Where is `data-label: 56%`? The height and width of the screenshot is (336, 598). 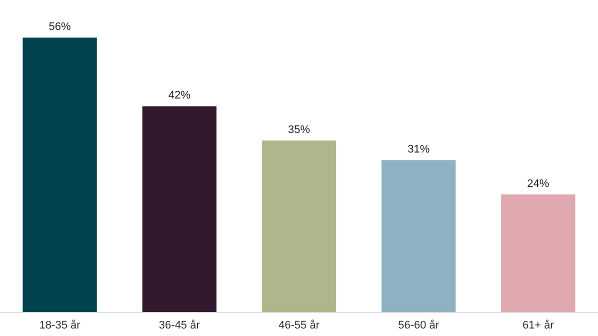 data-label: 56% is located at coordinates (60, 27).